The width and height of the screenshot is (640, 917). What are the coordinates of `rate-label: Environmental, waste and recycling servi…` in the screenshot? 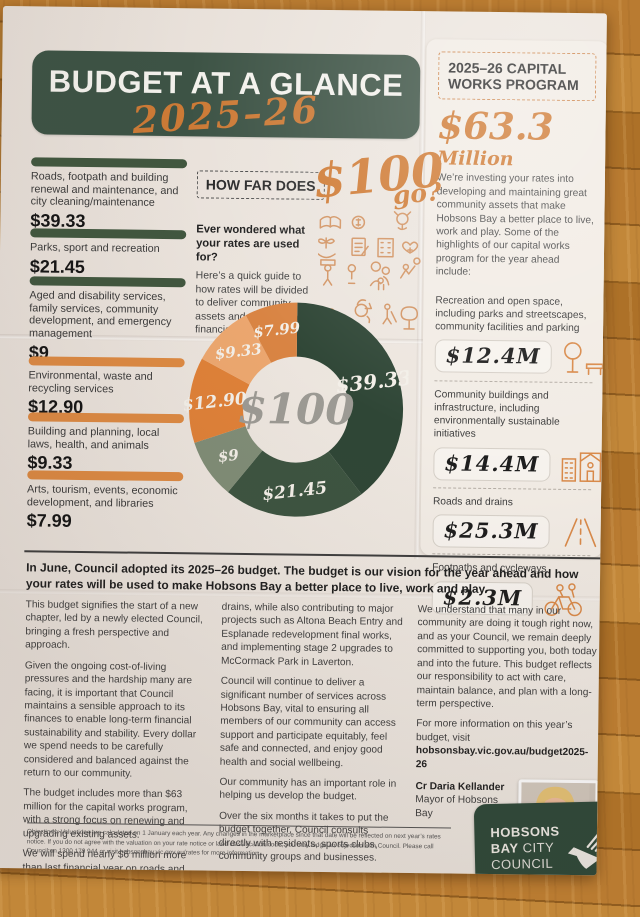 It's located at (90, 382).